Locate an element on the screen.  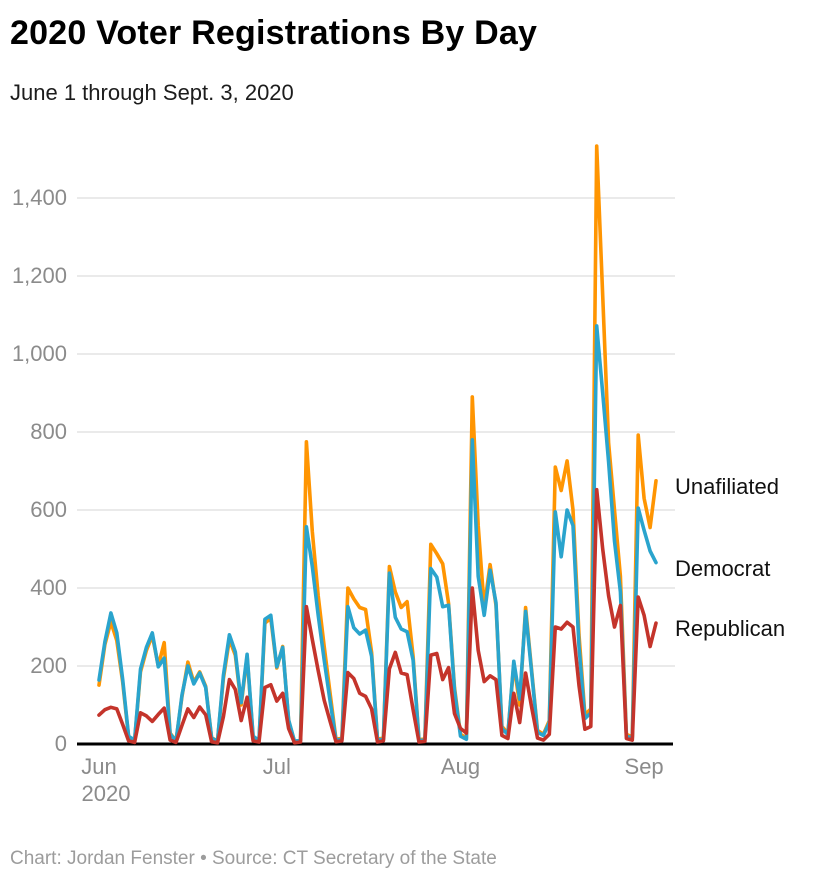
y-axis-tick-label: 1,400 is located at coordinates (39, 197).